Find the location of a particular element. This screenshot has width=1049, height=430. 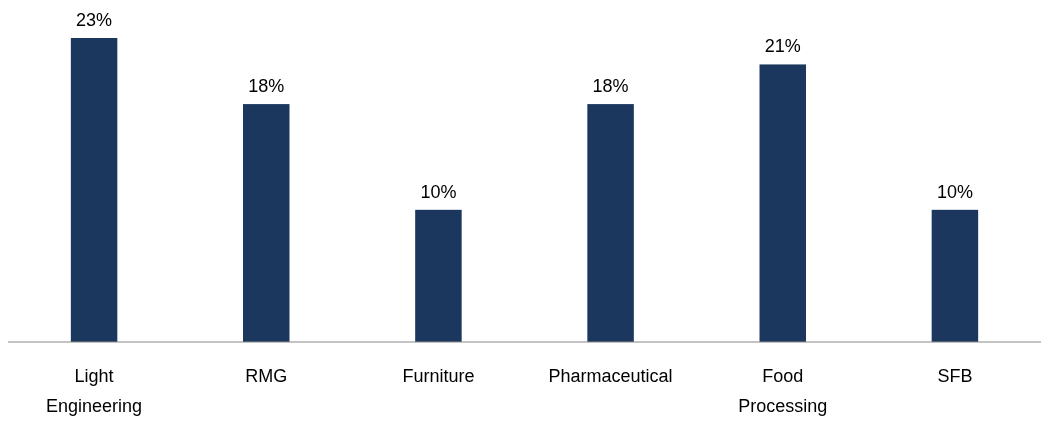

x-tick-label: SFB is located at coordinates (955, 376).